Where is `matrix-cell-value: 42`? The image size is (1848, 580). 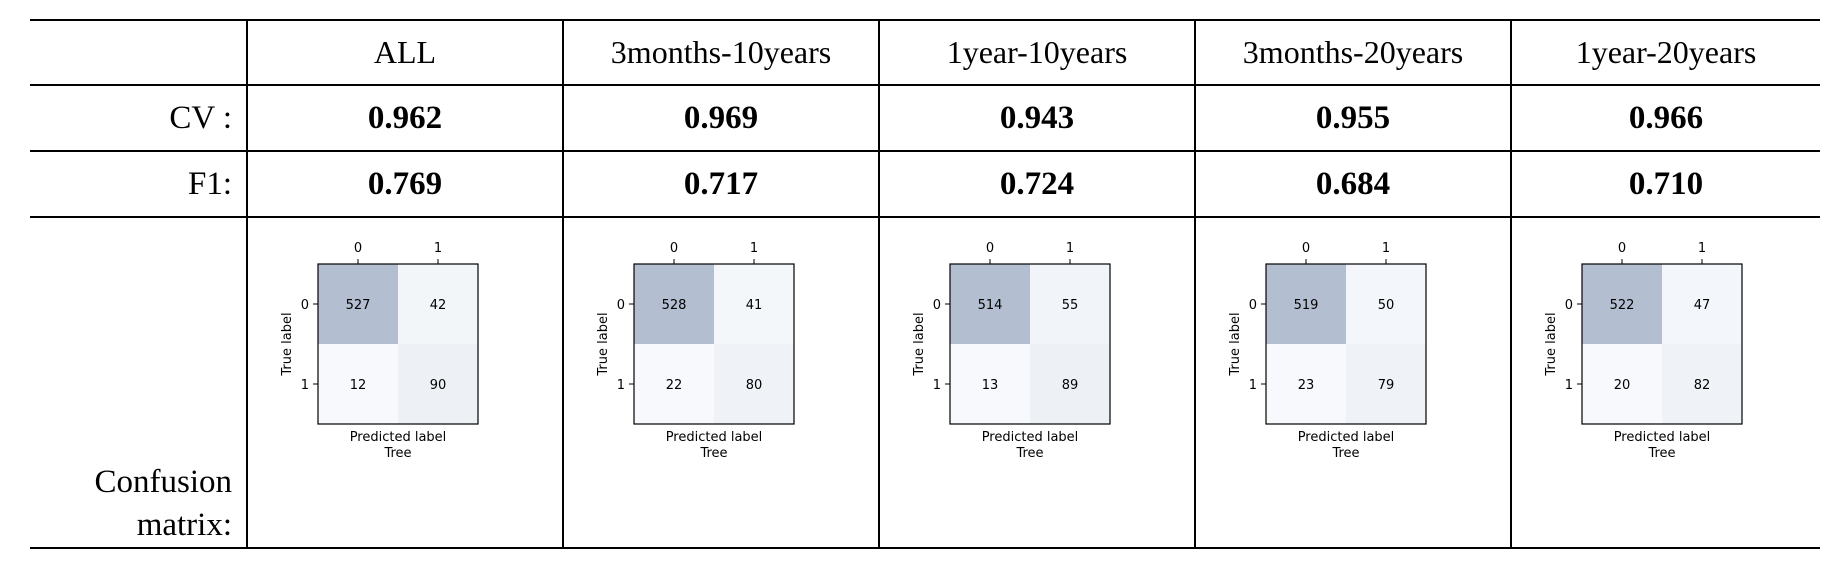 matrix-cell-value: 42 is located at coordinates (438, 305).